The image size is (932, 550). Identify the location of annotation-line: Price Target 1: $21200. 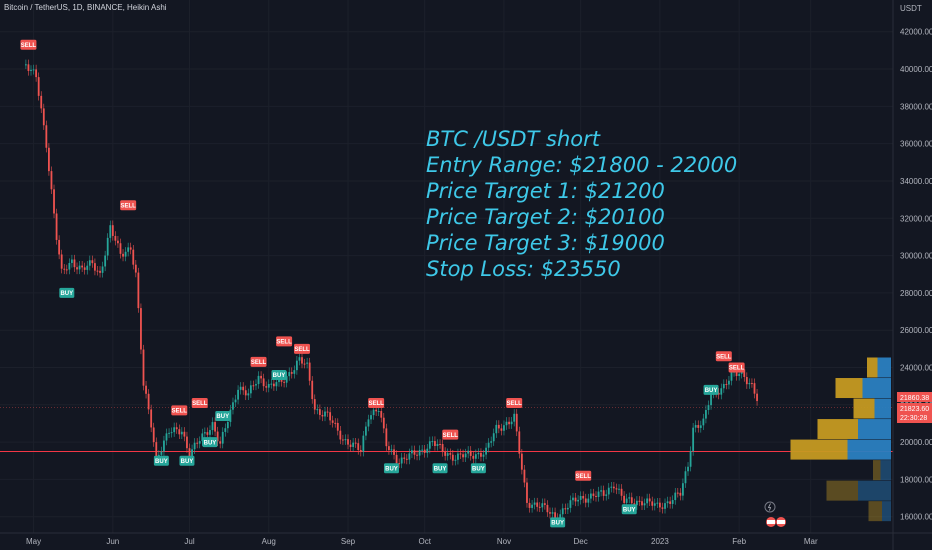
(545, 191).